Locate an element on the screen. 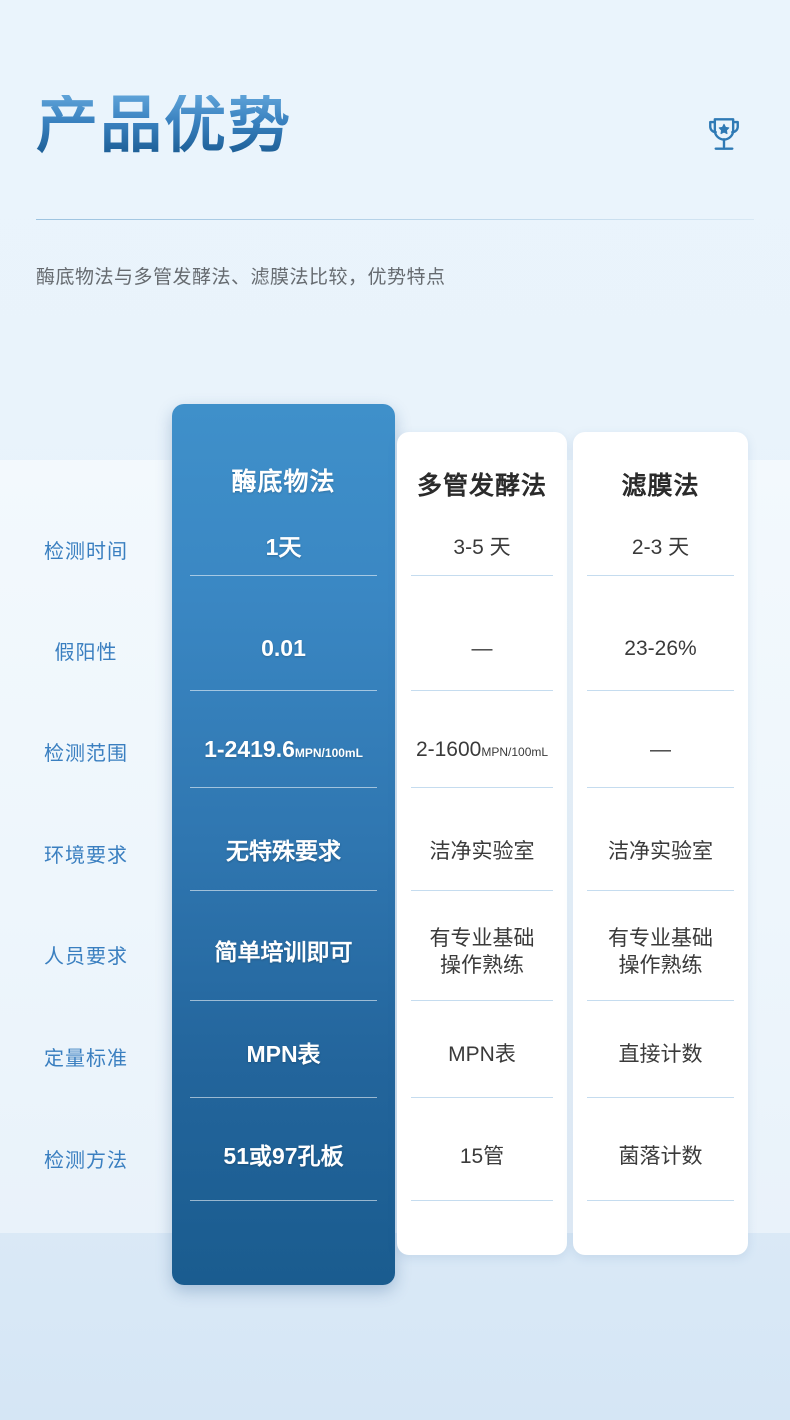 The width and height of the screenshot is (790, 1420). table-cell: 3-5 天 is located at coordinates (482, 547).